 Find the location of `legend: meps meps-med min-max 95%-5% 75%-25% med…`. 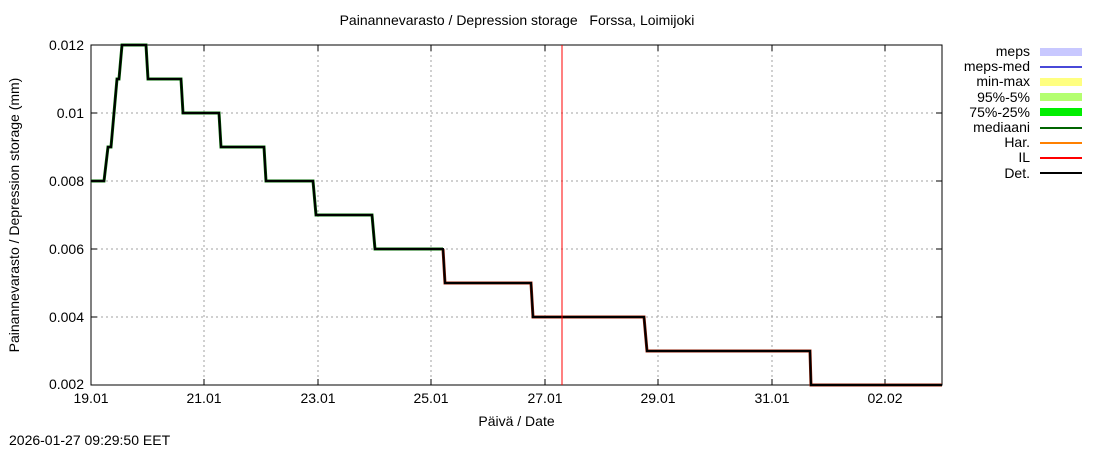

legend: meps meps-med min-max 95%-5% 75%-25% med… is located at coordinates (1015, 112).